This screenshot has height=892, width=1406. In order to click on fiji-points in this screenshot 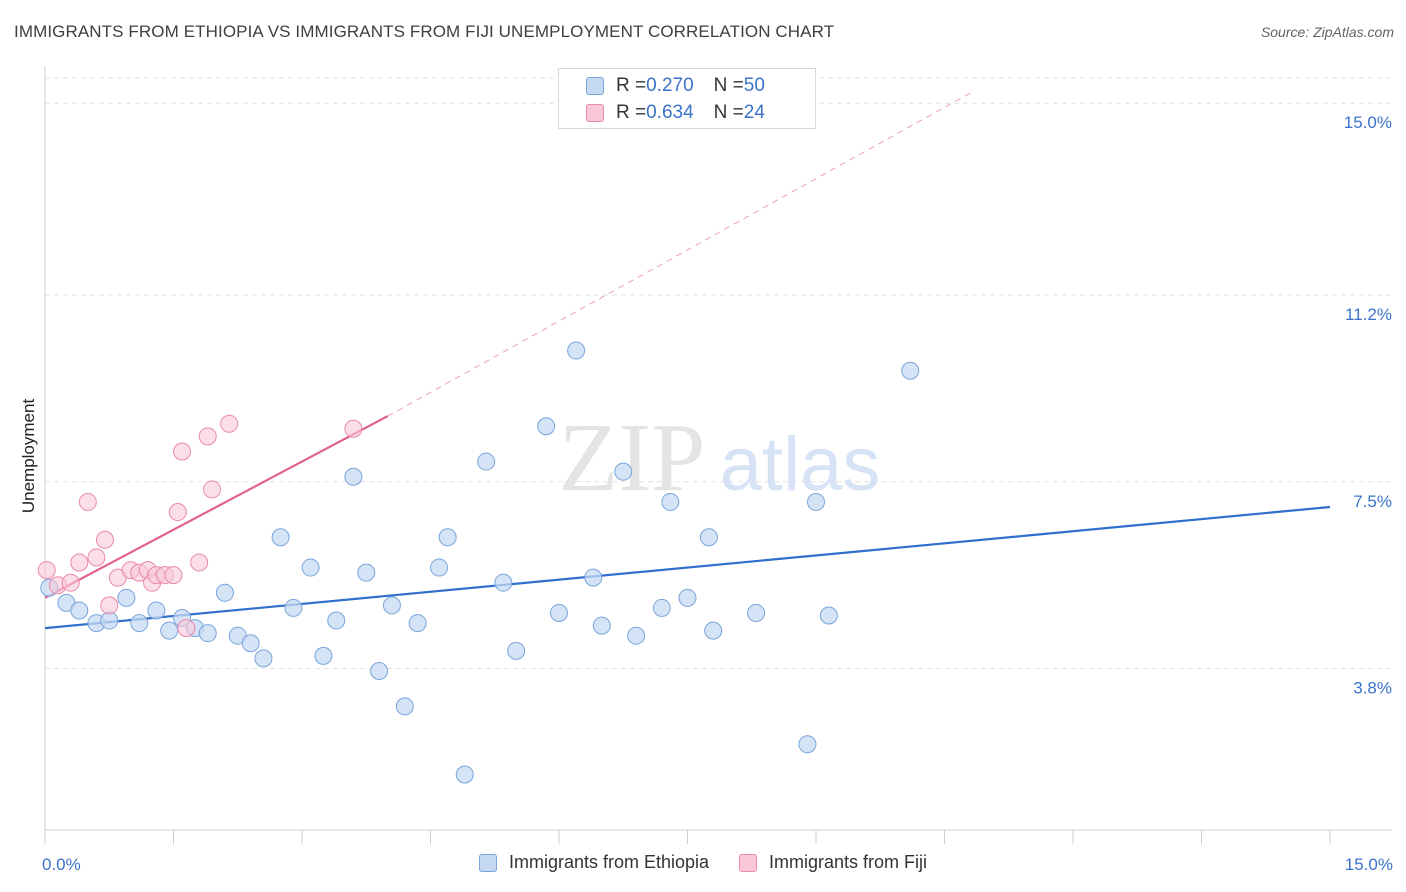, I will do `click(200, 526)`.